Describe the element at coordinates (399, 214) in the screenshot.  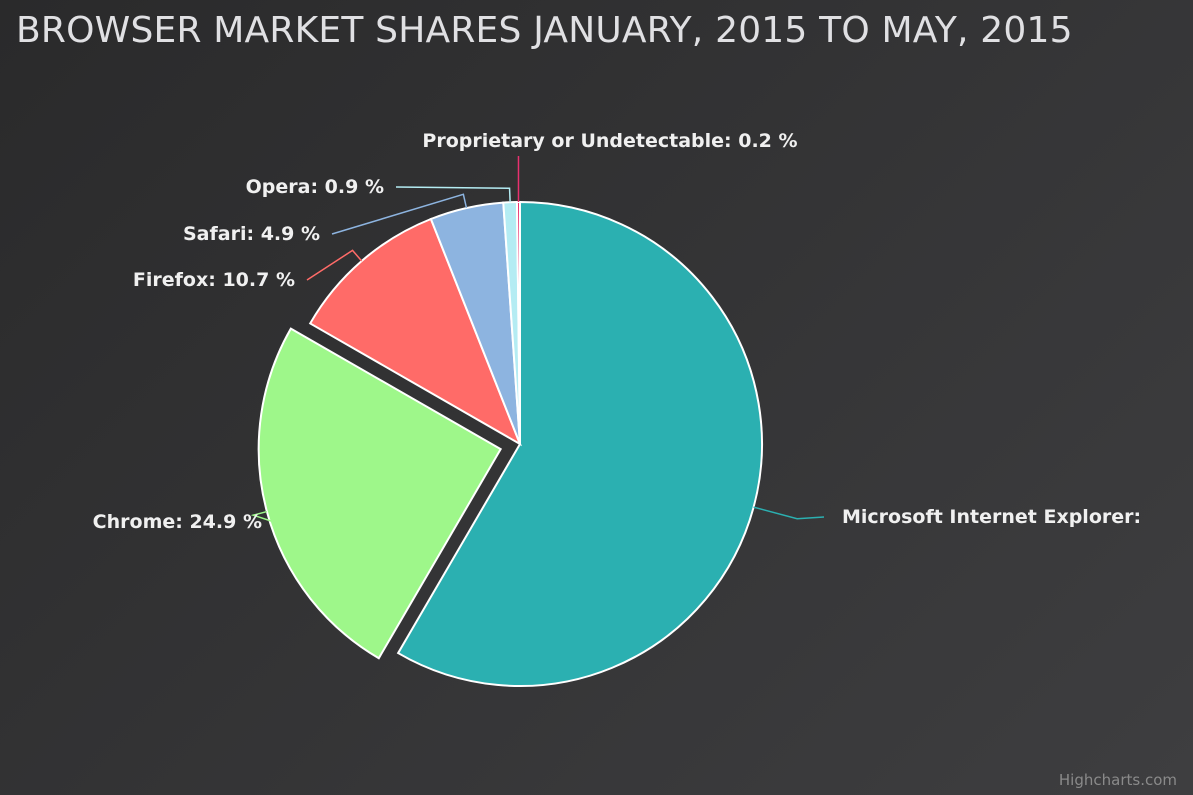
I see `connector-line-safari` at that location.